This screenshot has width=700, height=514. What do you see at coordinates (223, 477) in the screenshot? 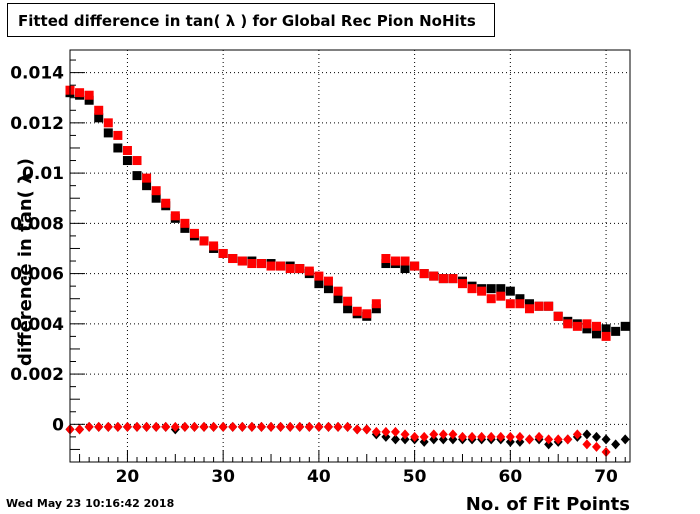
I see `x-tick-label: 30` at bounding box center [223, 477].